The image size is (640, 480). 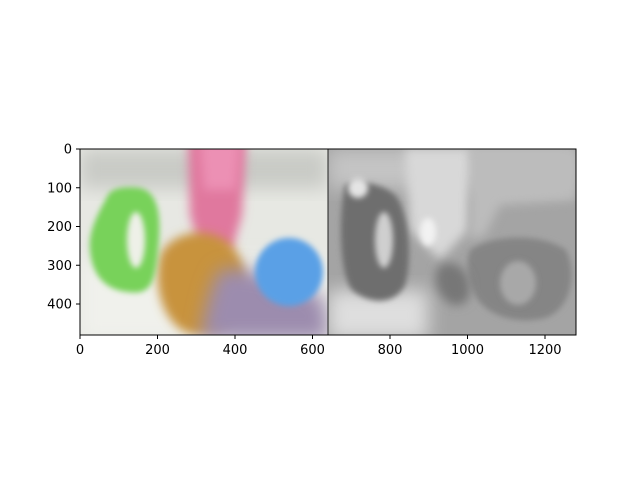 I want to click on x-tick-label: 200, so click(x=157, y=350).